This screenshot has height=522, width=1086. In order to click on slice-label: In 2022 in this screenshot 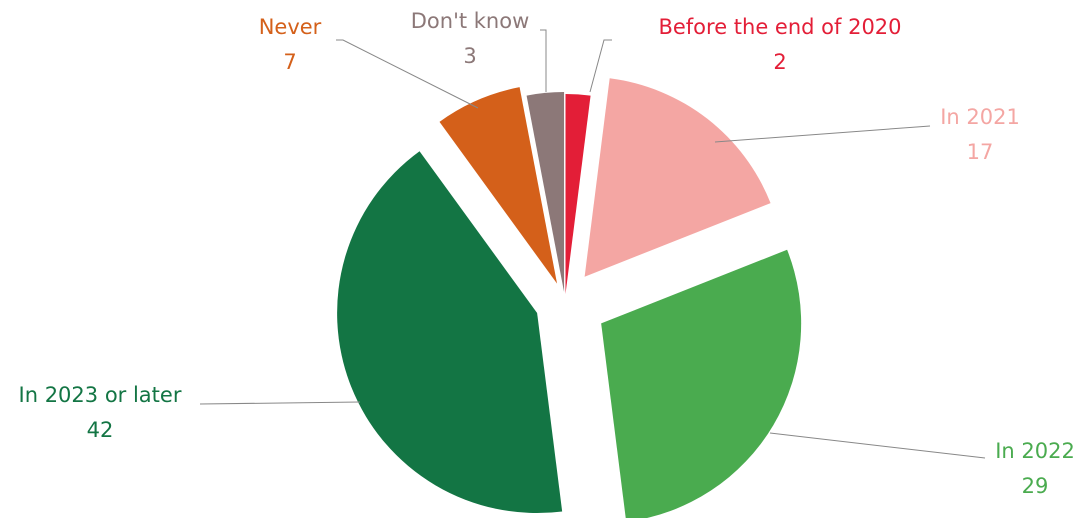, I will do `click(1035, 451)`.